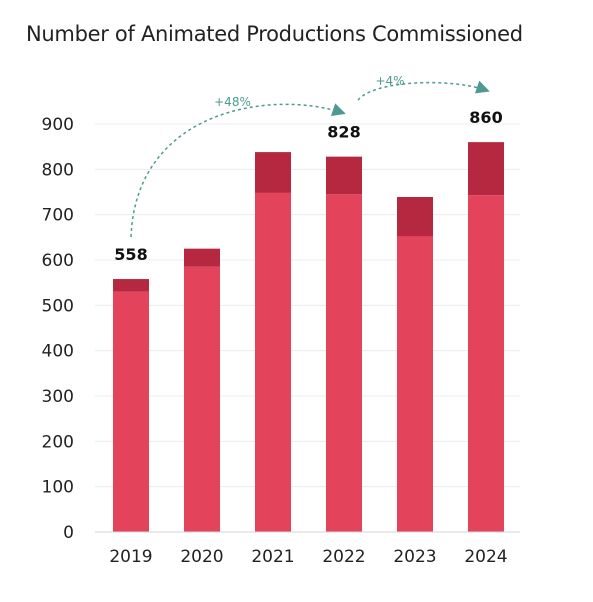 This screenshot has width=593, height=602. Describe the element at coordinates (58, 442) in the screenshot. I see `y-tick-label: 200` at that location.